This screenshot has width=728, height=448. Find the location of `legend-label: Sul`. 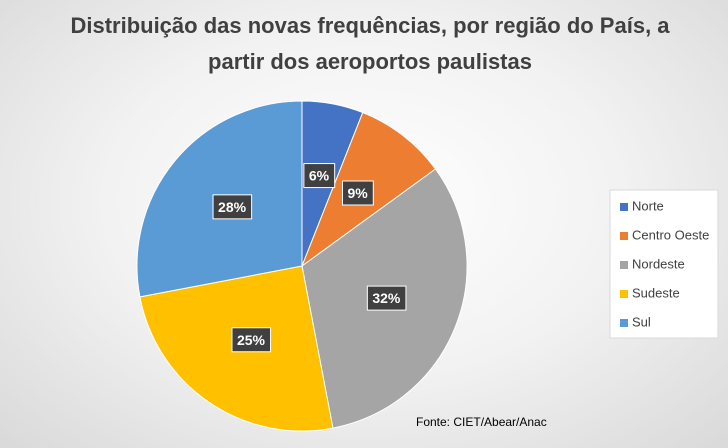

legend-label: Sul is located at coordinates (641, 321).